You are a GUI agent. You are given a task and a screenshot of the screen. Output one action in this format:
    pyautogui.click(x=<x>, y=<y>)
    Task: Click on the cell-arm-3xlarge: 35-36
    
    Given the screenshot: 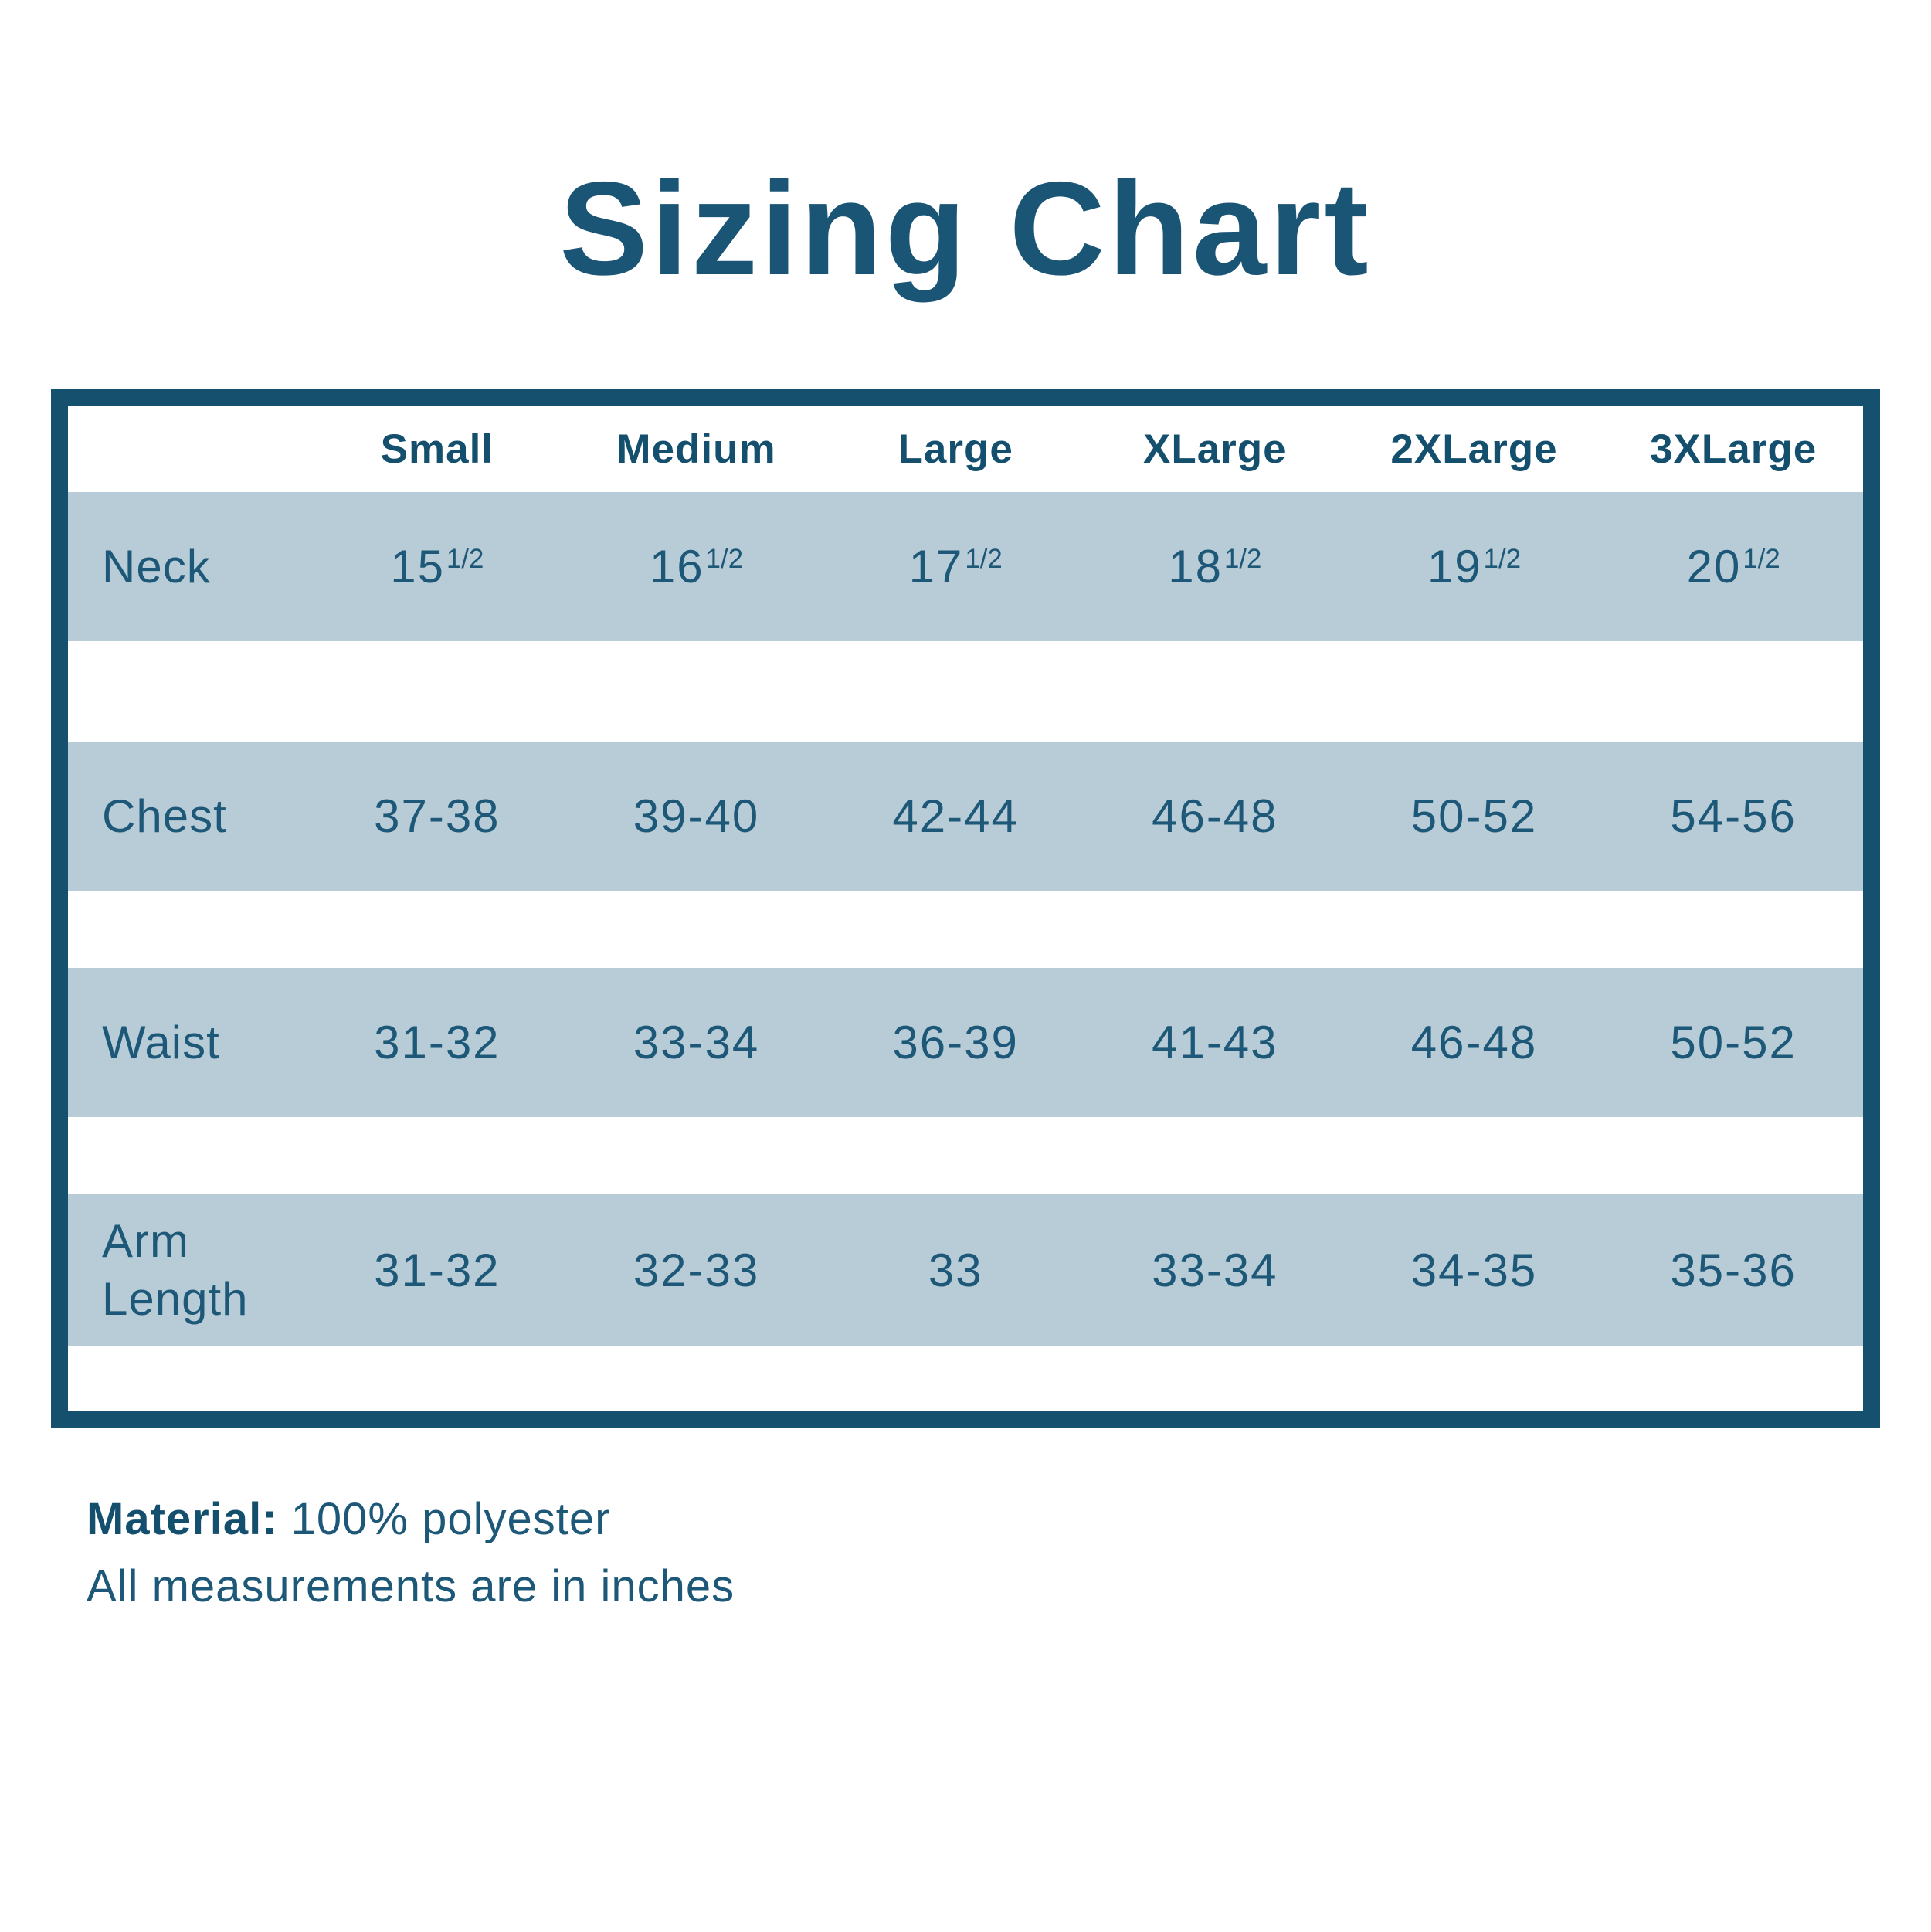 What is the action you would take?
    pyautogui.click(x=1733, y=1270)
    